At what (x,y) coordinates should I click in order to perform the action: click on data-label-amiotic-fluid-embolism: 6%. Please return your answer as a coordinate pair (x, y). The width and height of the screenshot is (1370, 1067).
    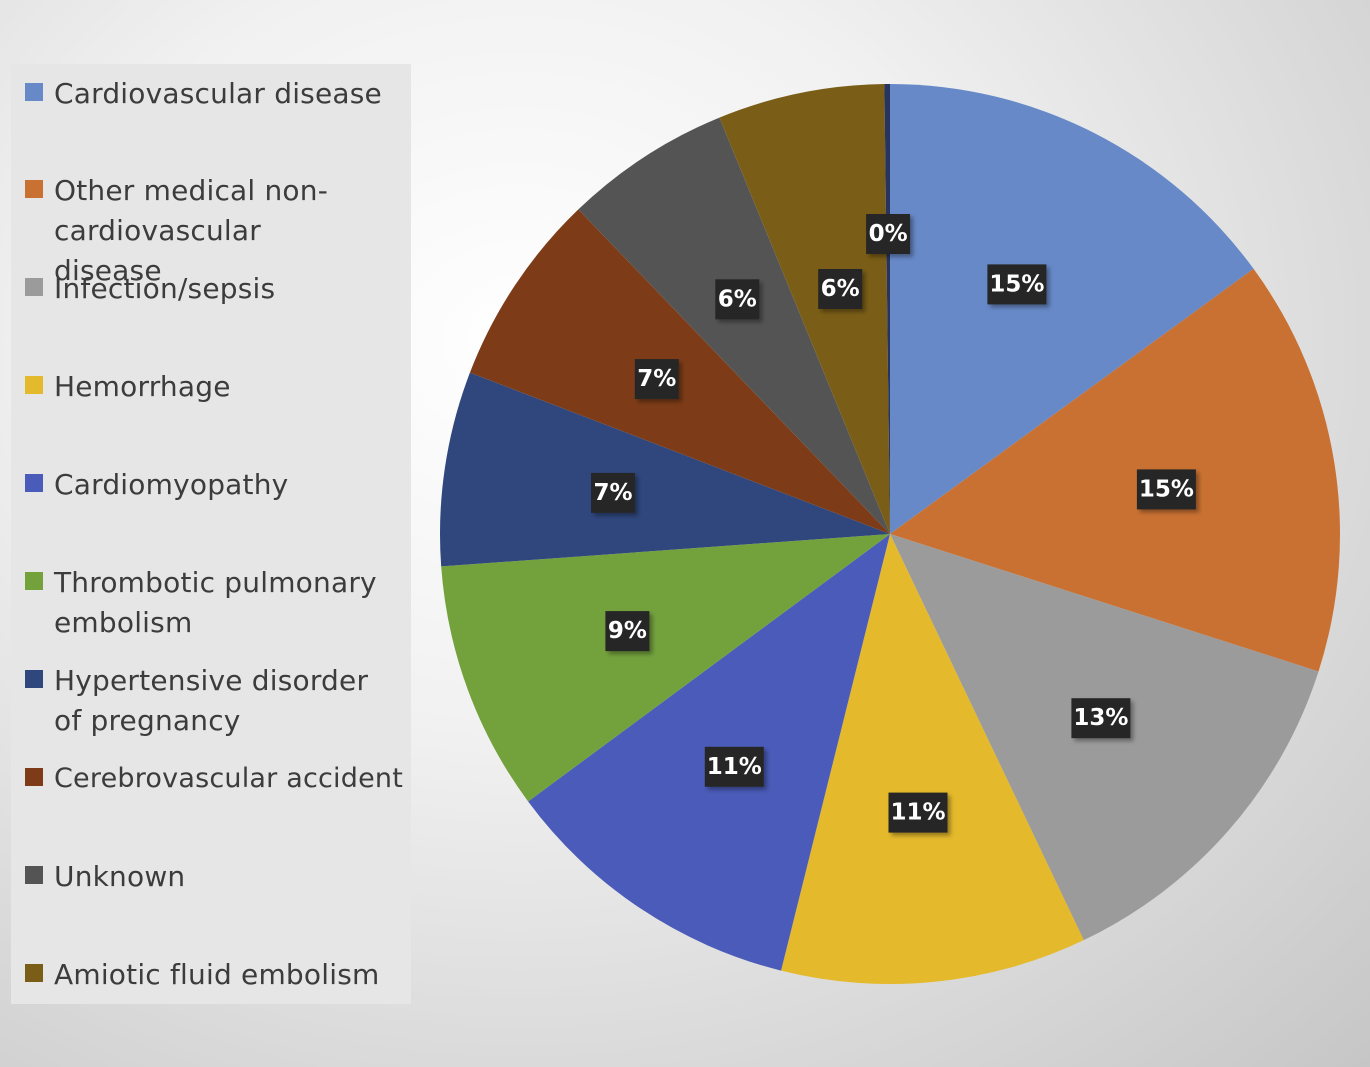
    Looking at the image, I should click on (840, 289).